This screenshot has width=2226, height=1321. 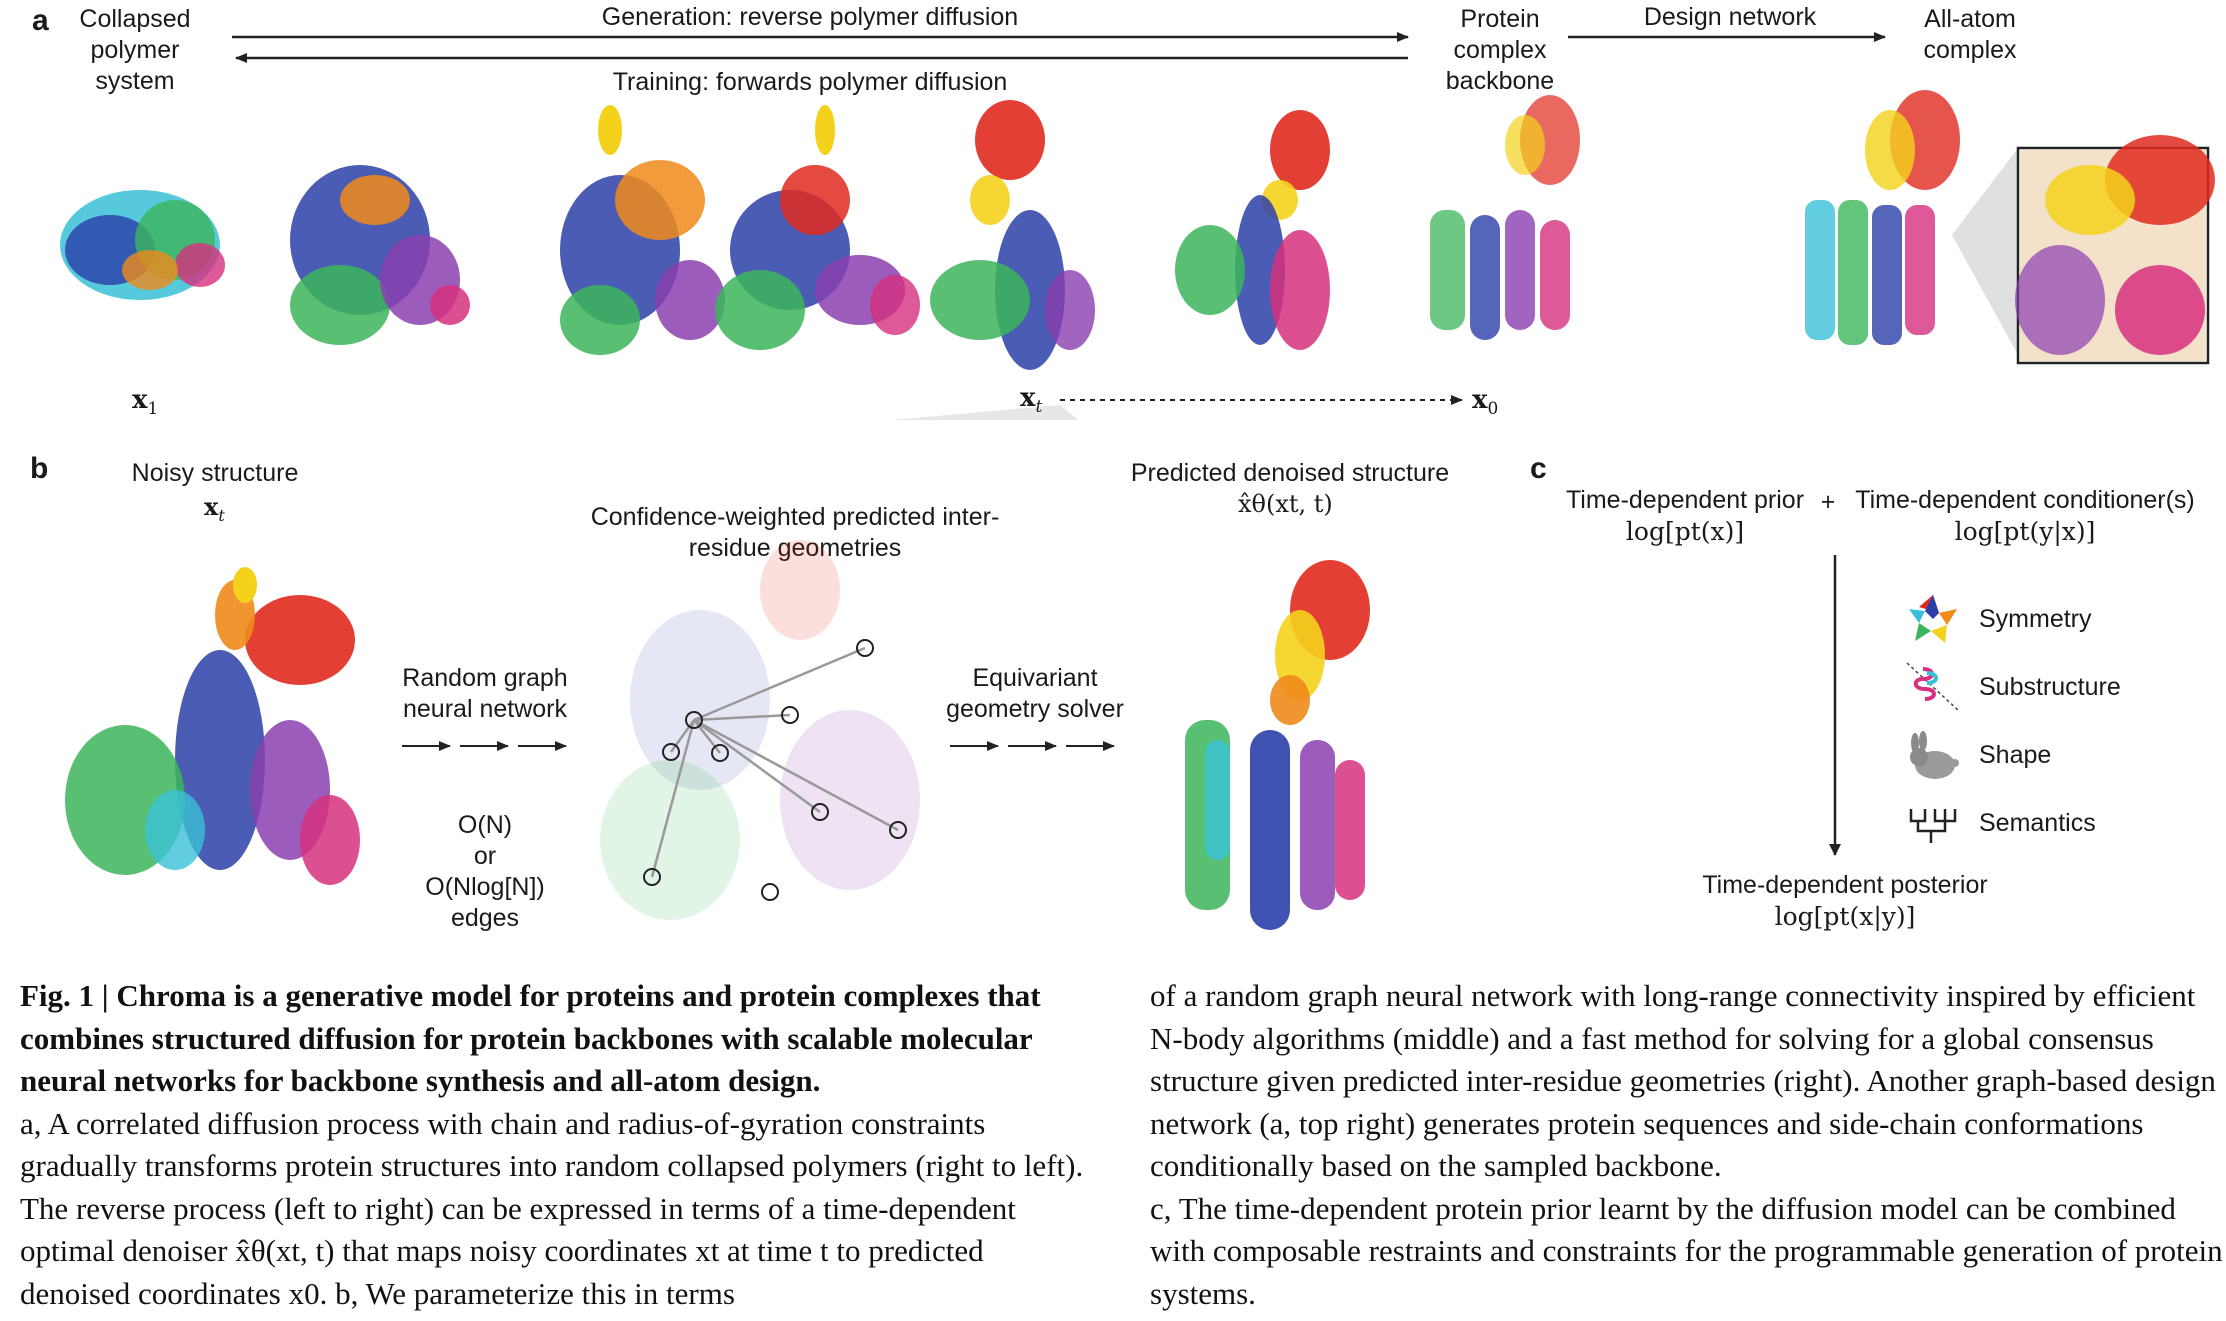 I want to click on panel-c-arrow, so click(x=1835, y=705).